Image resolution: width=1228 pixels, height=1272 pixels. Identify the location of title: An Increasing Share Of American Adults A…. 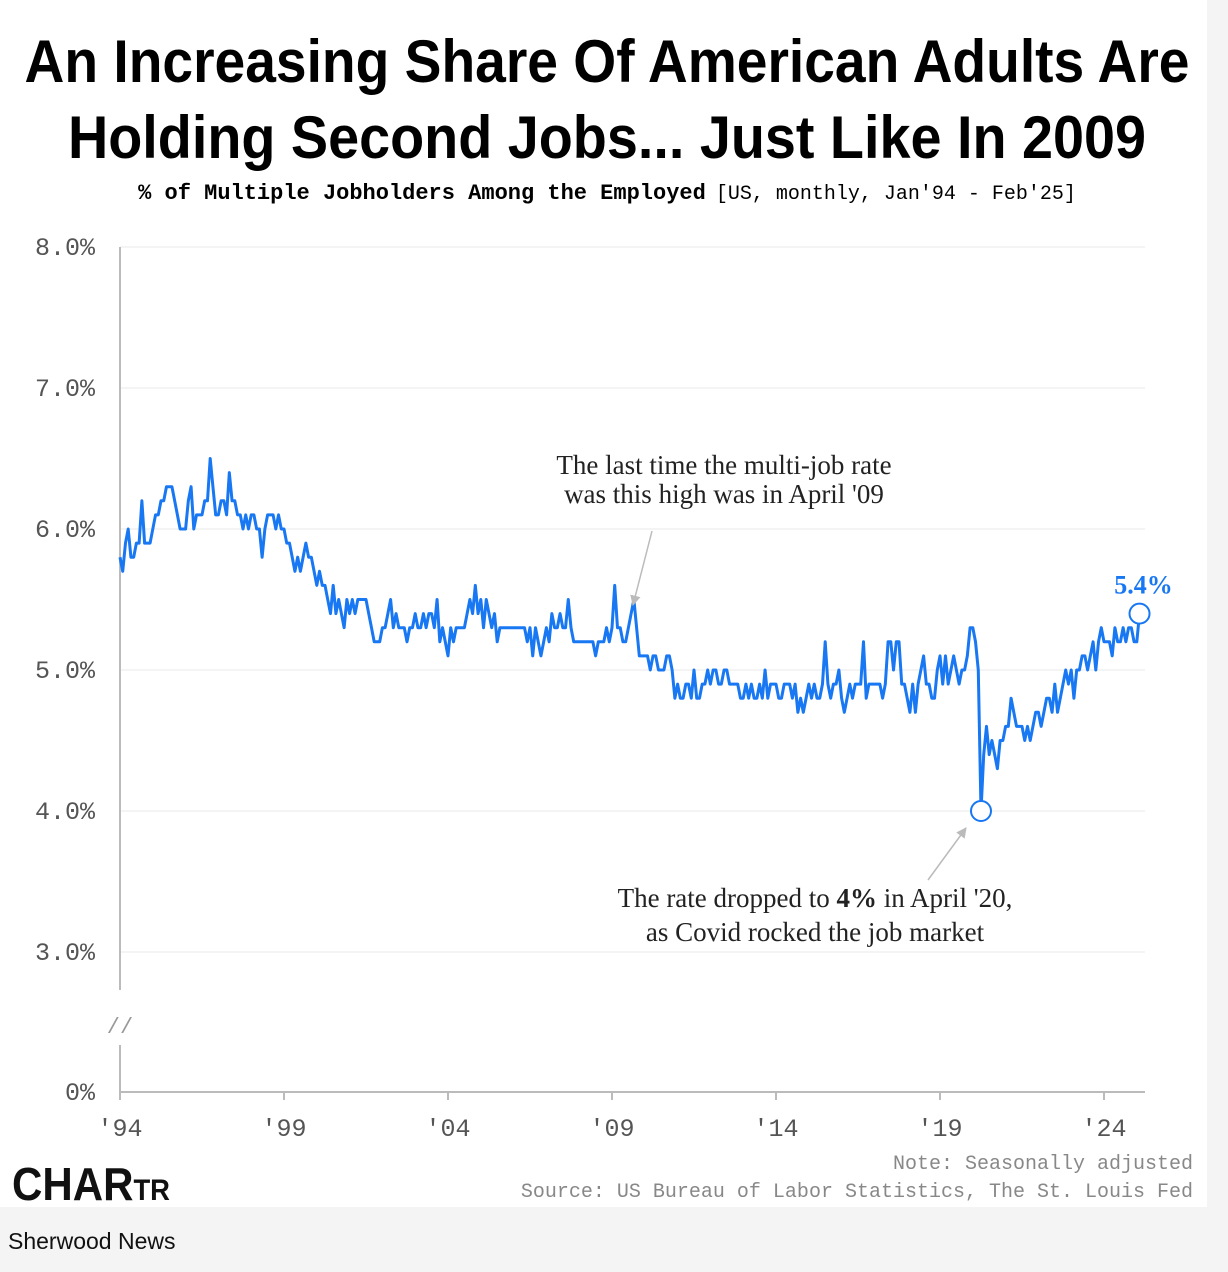
(607, 61).